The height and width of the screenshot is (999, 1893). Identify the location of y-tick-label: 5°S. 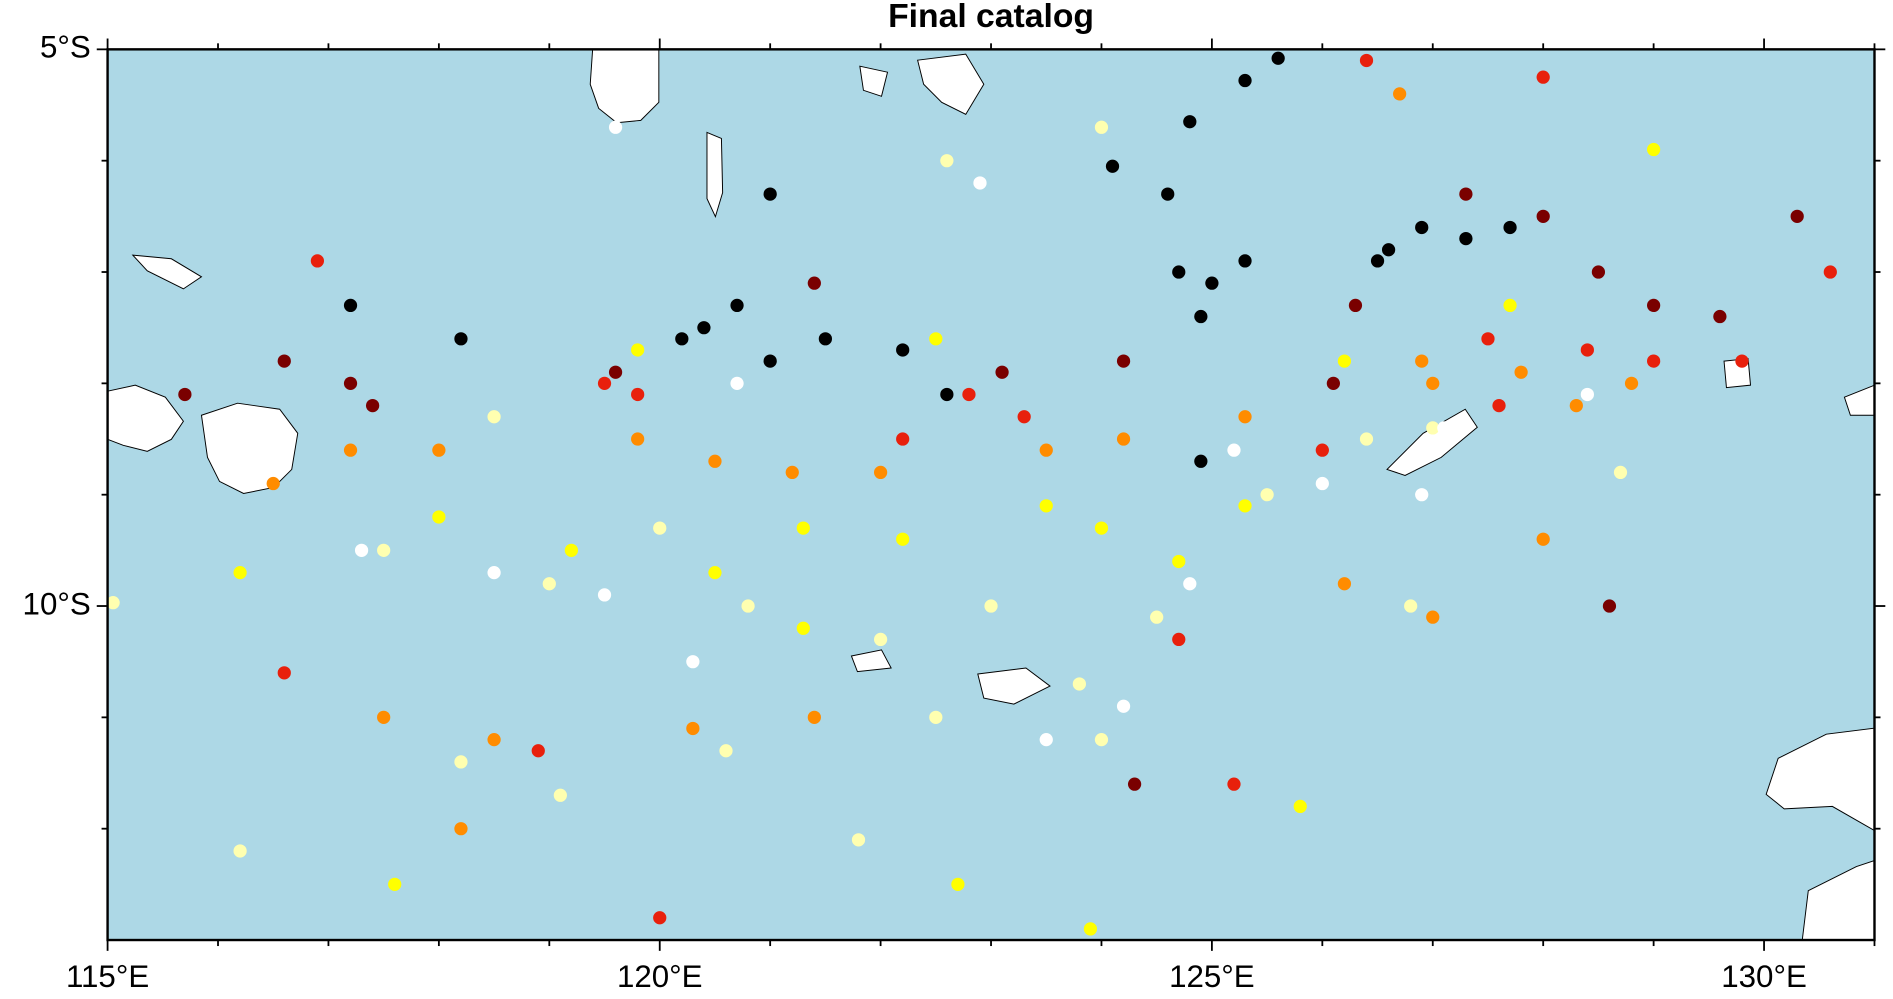
(65, 47).